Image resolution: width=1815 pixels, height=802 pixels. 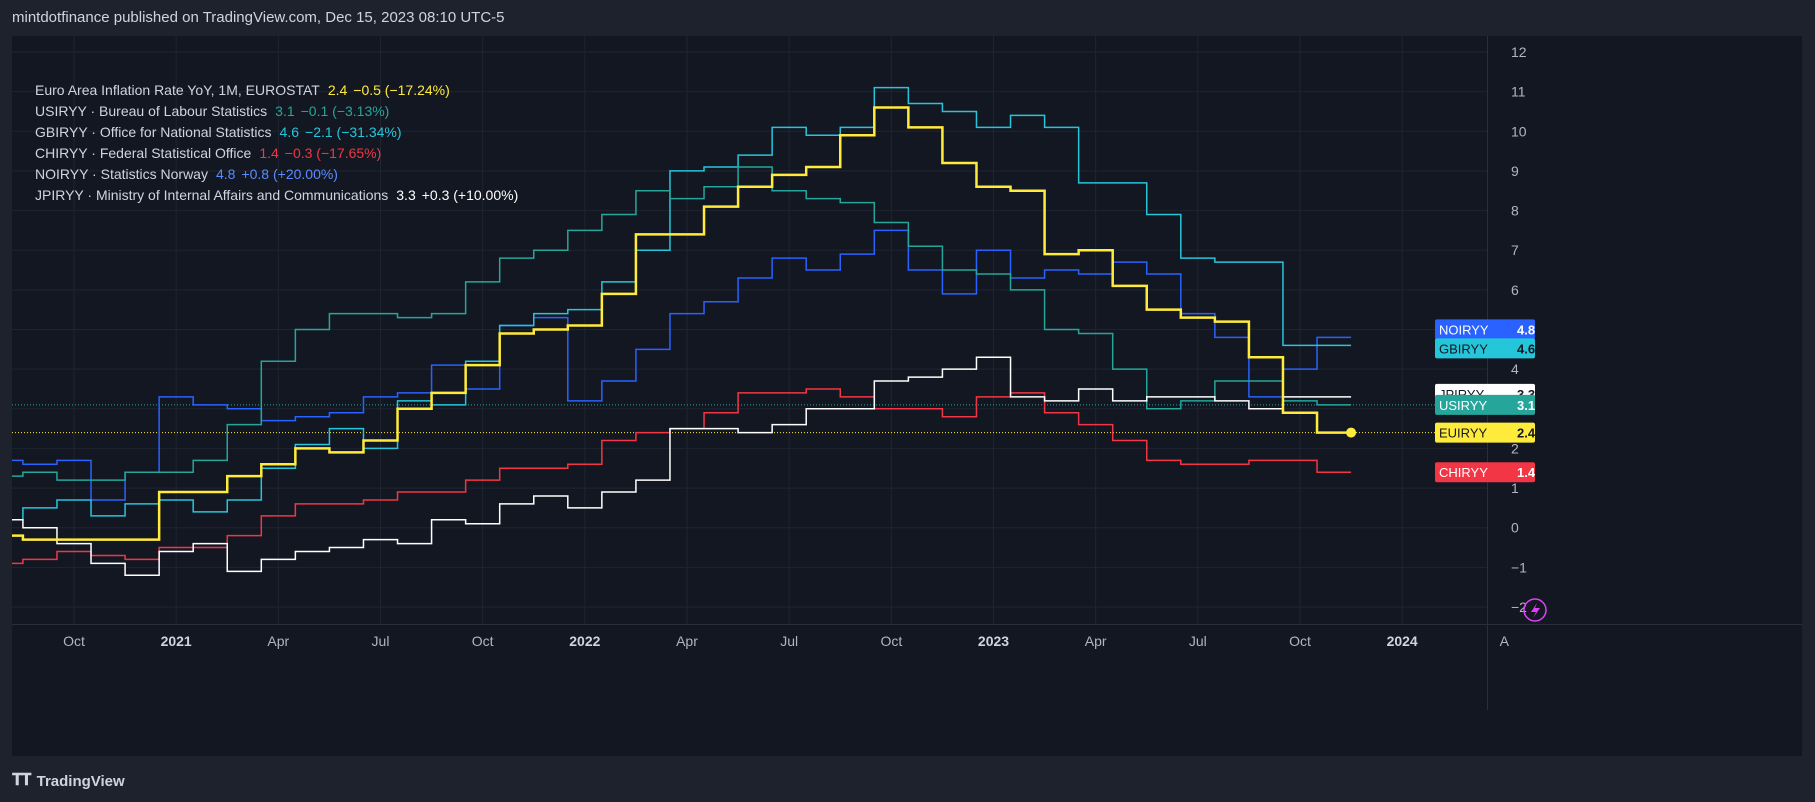 What do you see at coordinates (1519, 131) in the screenshot?
I see `y-tick-label: 10` at bounding box center [1519, 131].